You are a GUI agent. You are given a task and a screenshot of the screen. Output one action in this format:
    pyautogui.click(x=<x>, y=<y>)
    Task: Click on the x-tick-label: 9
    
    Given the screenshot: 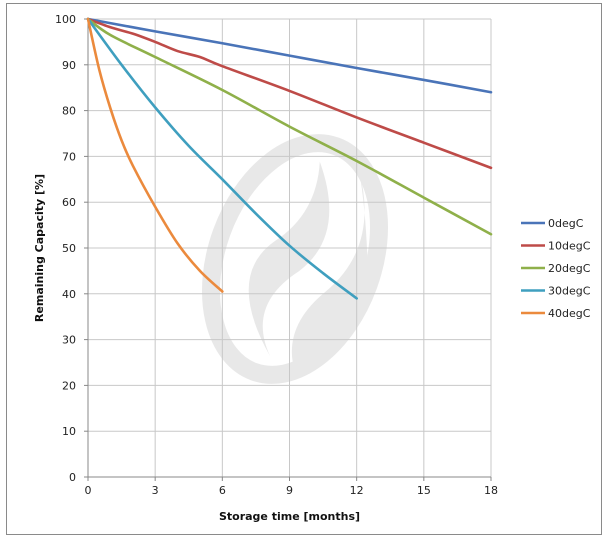 What is the action you would take?
    pyautogui.click(x=289, y=490)
    